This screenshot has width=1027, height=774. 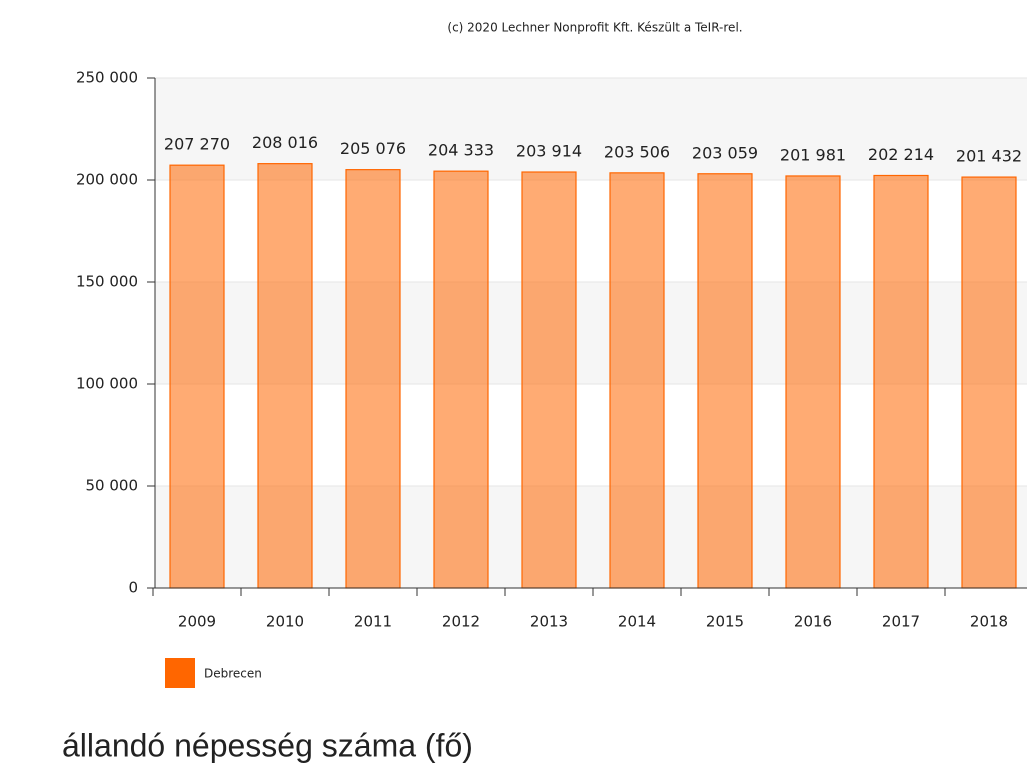 What do you see at coordinates (461, 150) in the screenshot?
I see `value-label: 204 333` at bounding box center [461, 150].